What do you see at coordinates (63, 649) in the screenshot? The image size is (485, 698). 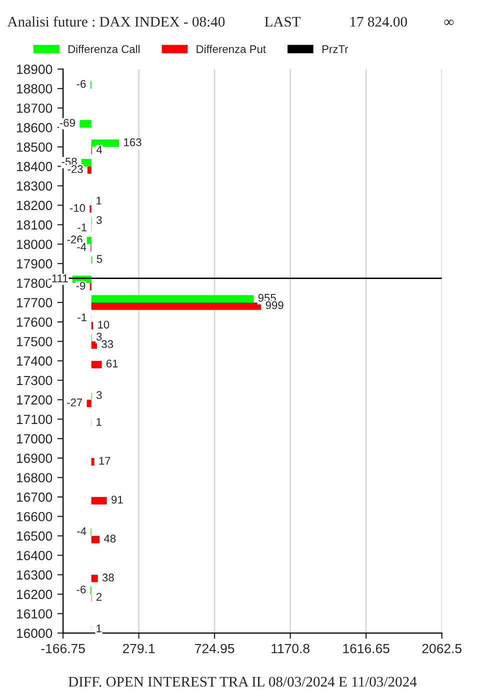 I see `x-tick-label: -166.75` at bounding box center [63, 649].